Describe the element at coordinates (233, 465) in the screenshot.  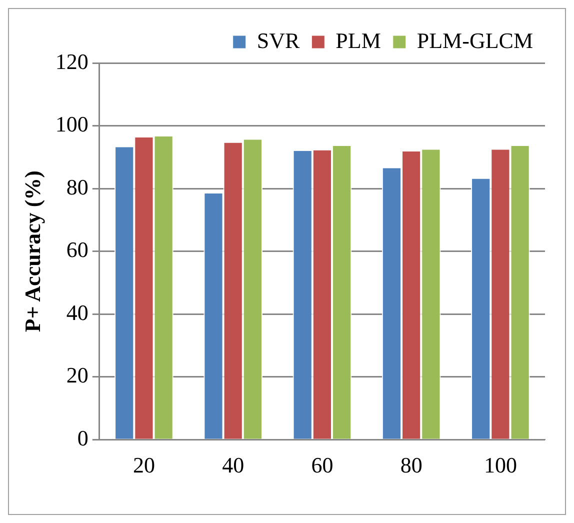
I see `x-tick-label: 40` at that location.